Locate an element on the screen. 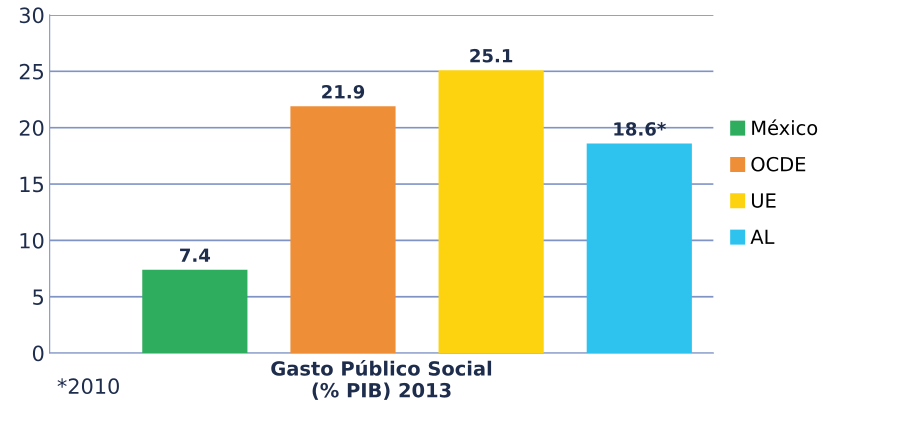 This screenshot has height=428, width=903. y-tick-label: 20 is located at coordinates (32, 128).